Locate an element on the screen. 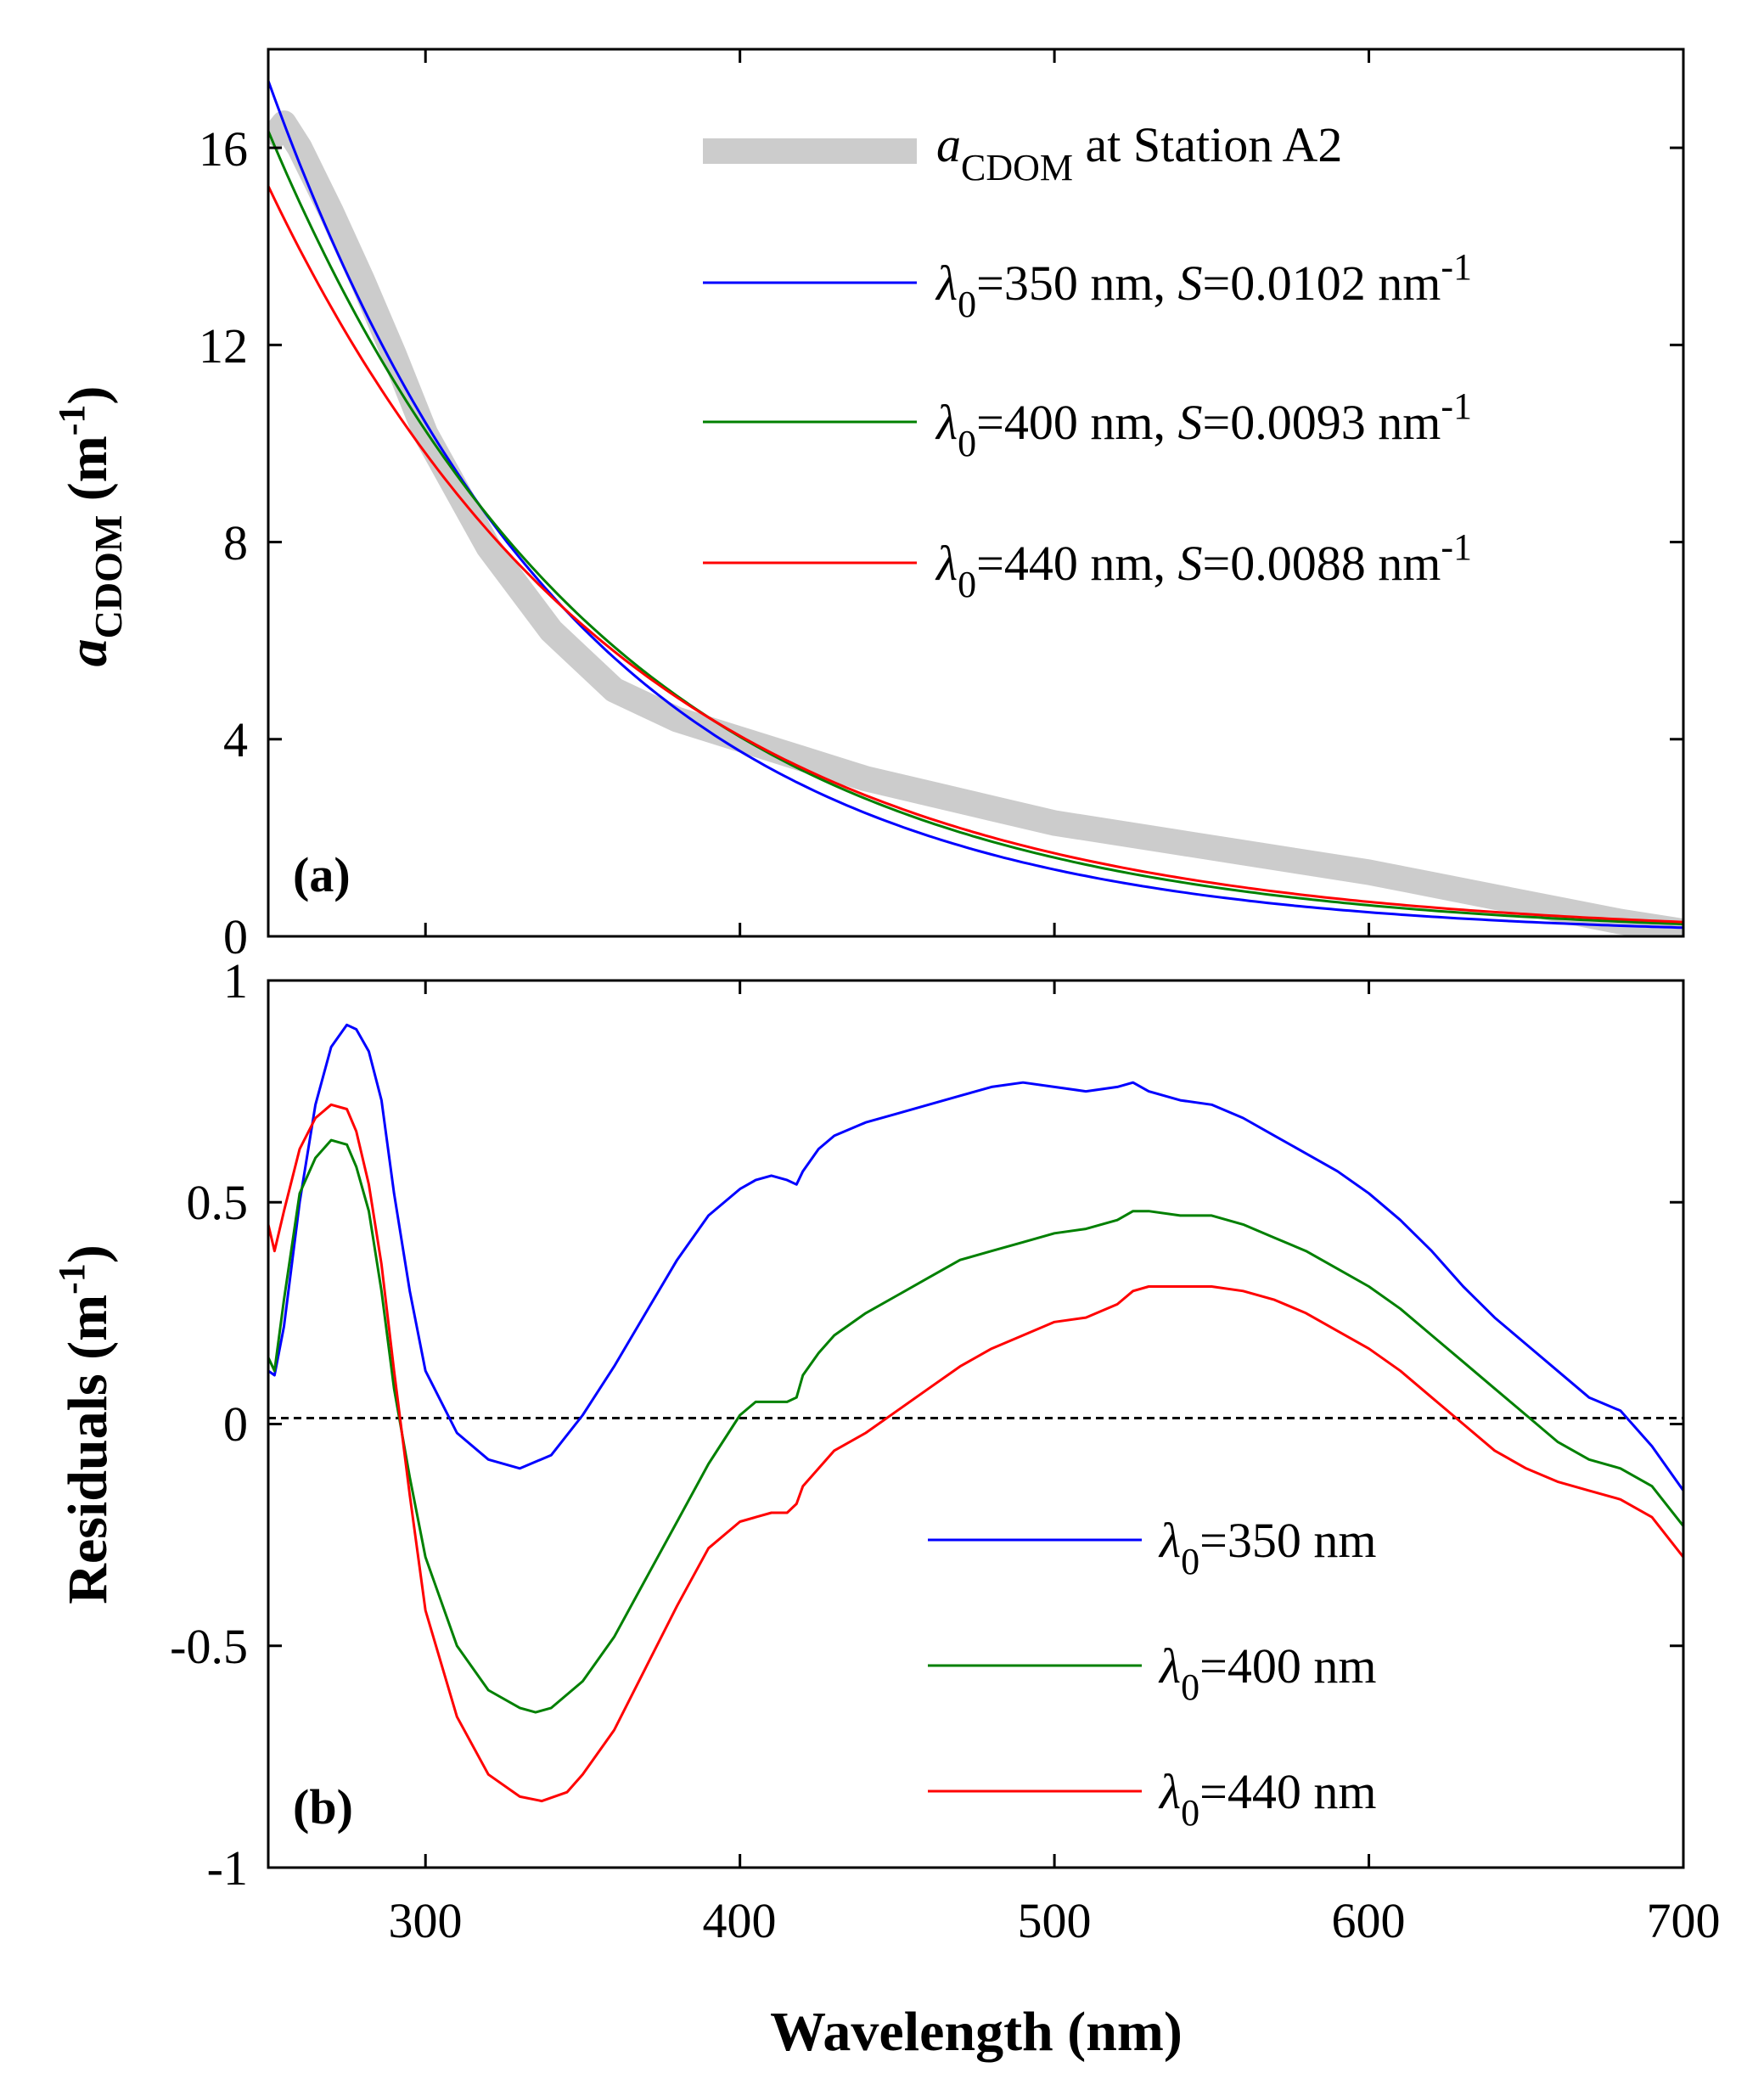 The image size is (1764, 2090). legend-label-400: λ0=400 nm, S=0.0093 nm-1 is located at coordinates (1203, 424).